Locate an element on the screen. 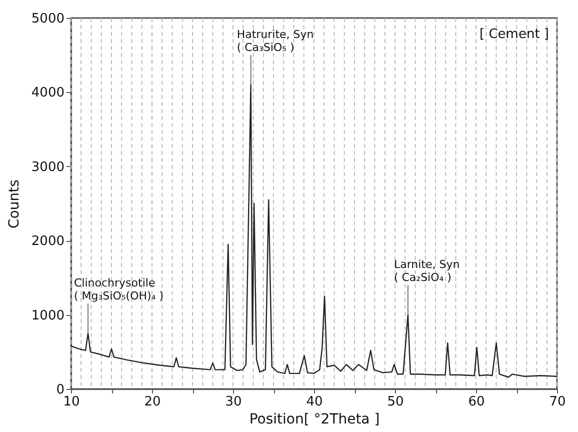  x-tick-label: 60 is located at coordinates (476, 402).